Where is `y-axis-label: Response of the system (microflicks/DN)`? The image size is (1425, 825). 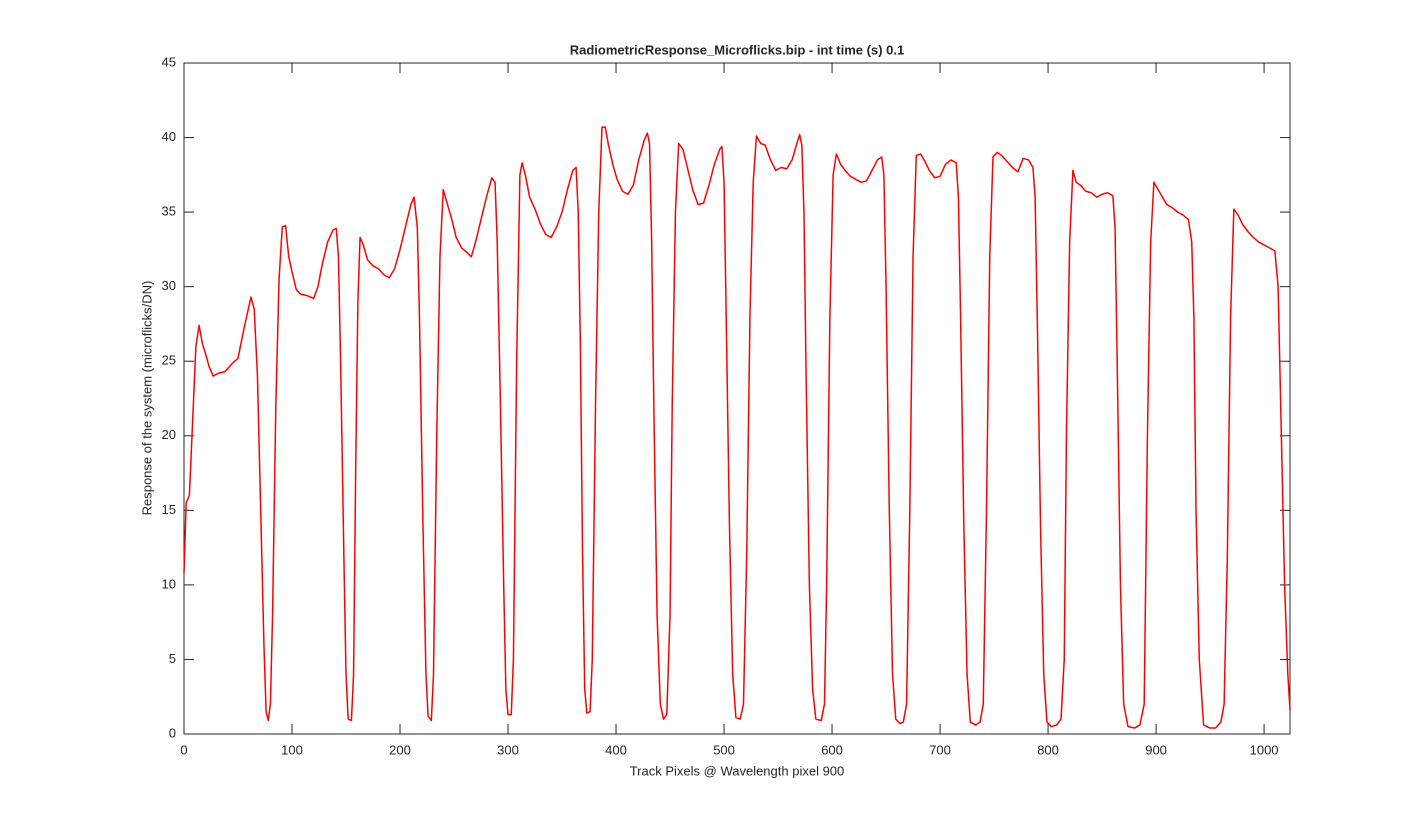
y-axis-label: Response of the system (microflicks/DN) is located at coordinates (146, 398).